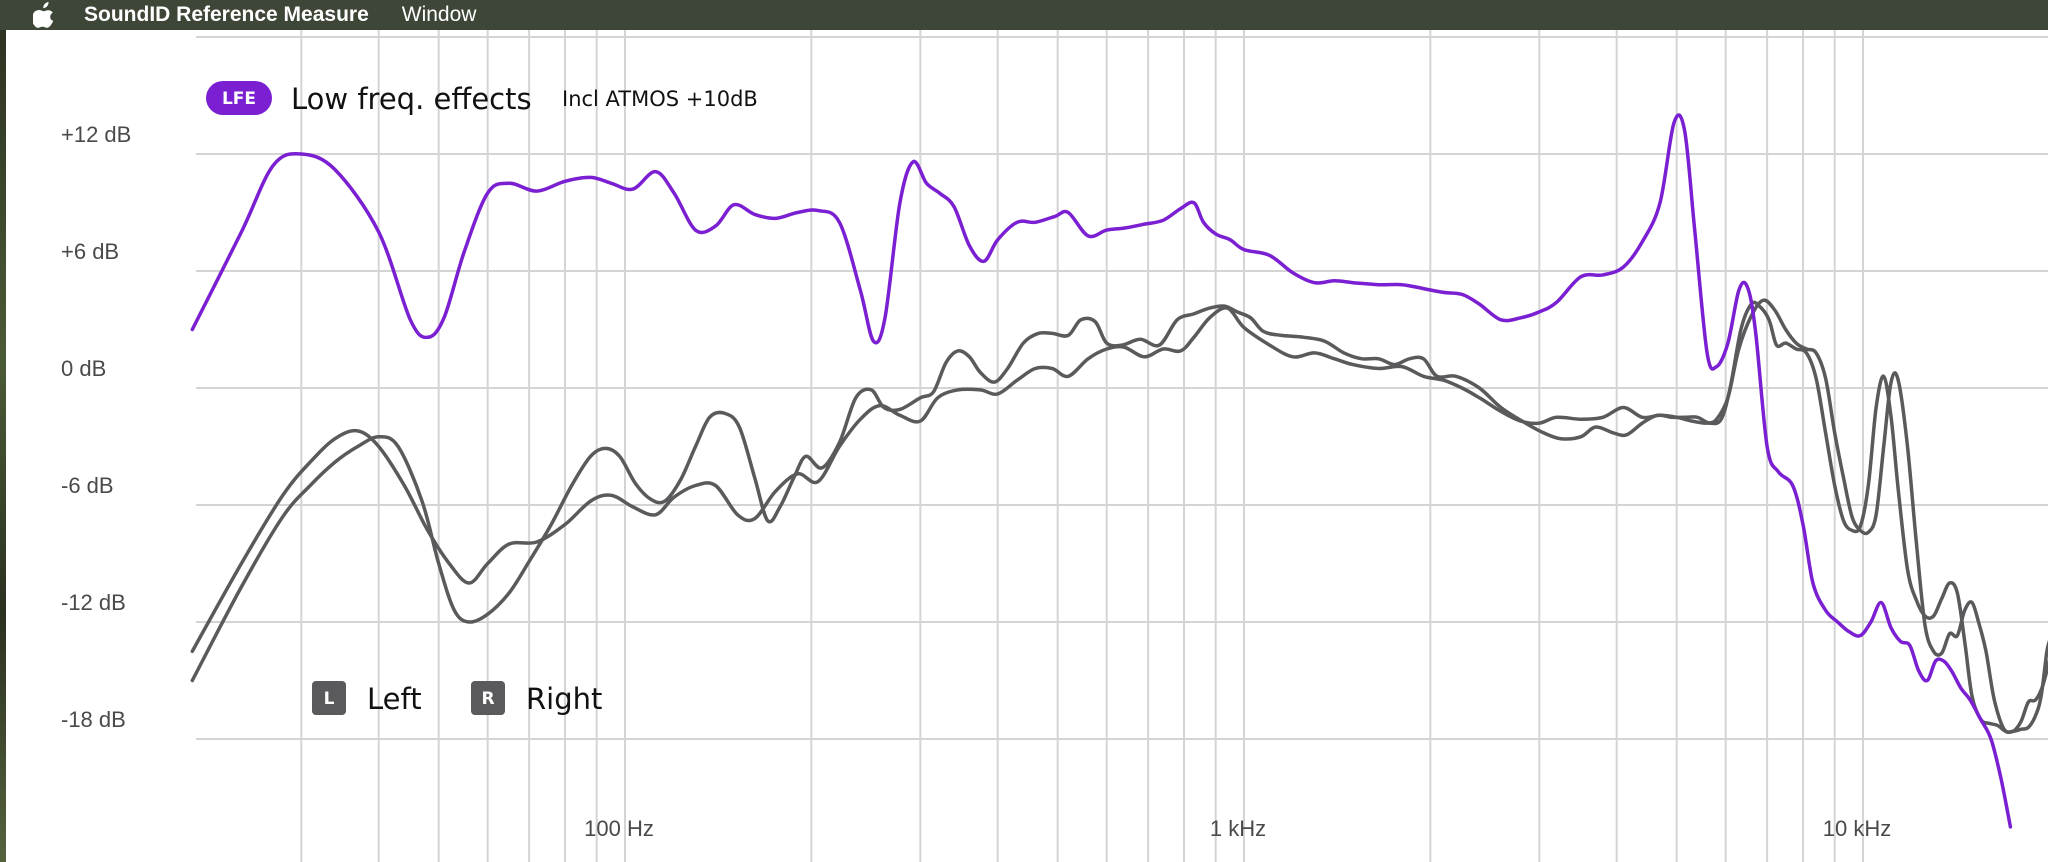 This screenshot has width=2048, height=862. Describe the element at coordinates (1238, 828) in the screenshot. I see `x-axis-tick-label: 1 kHz` at that location.